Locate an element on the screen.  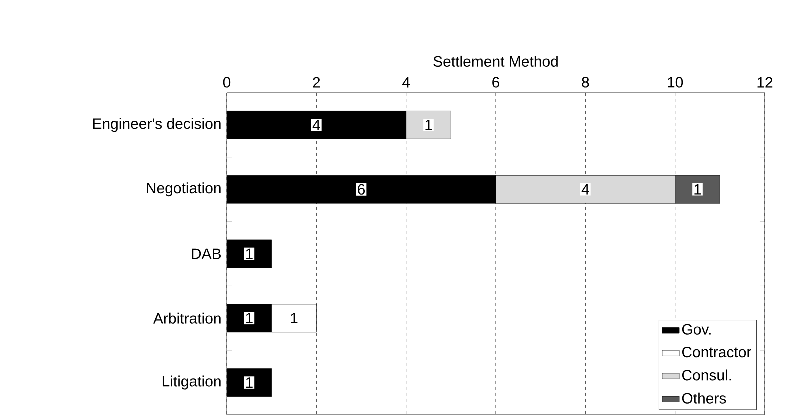
data-label: 6 is located at coordinates (362, 189).